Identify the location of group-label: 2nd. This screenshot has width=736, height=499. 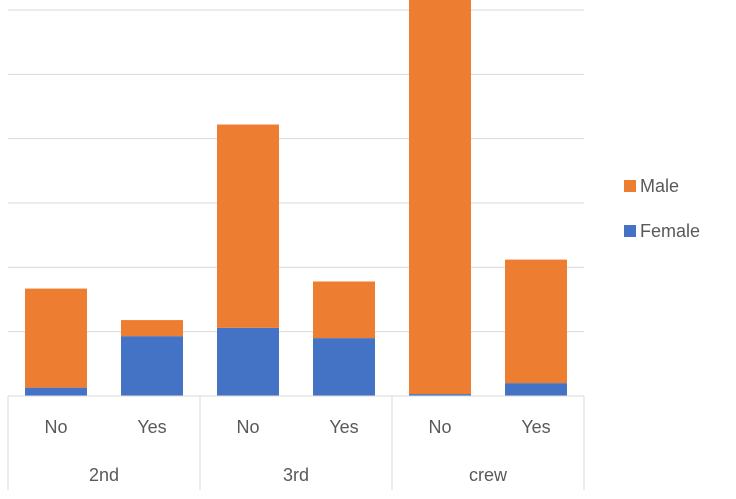
(104, 475).